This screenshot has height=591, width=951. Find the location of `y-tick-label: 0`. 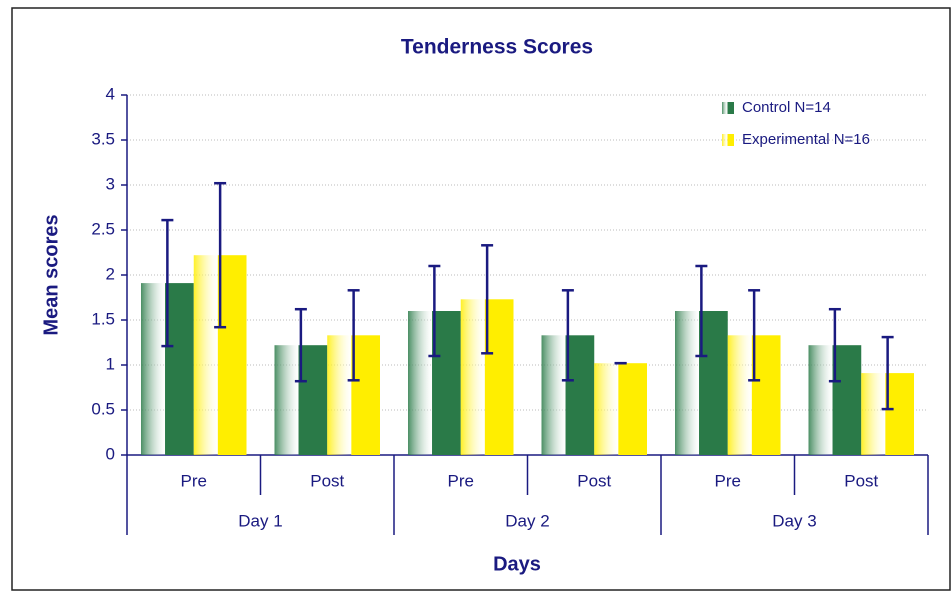

y-tick-label: 0 is located at coordinates (110, 453).